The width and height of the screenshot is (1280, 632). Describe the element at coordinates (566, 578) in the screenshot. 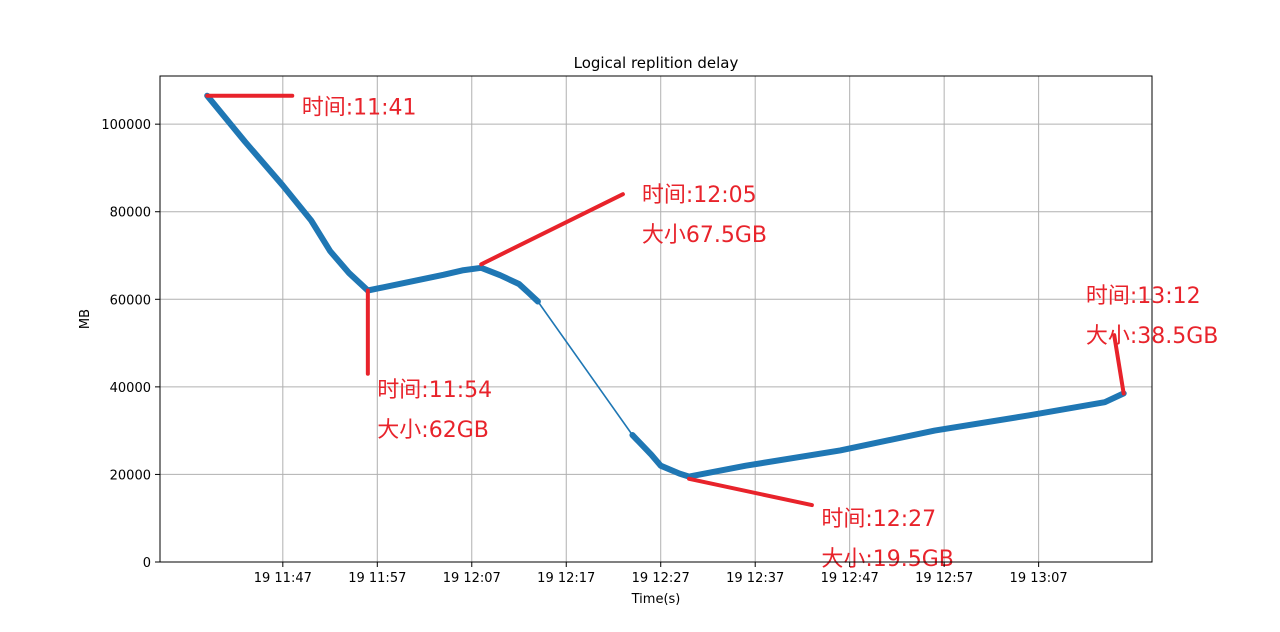

I see `x-tick-label: 19 12:17` at that location.